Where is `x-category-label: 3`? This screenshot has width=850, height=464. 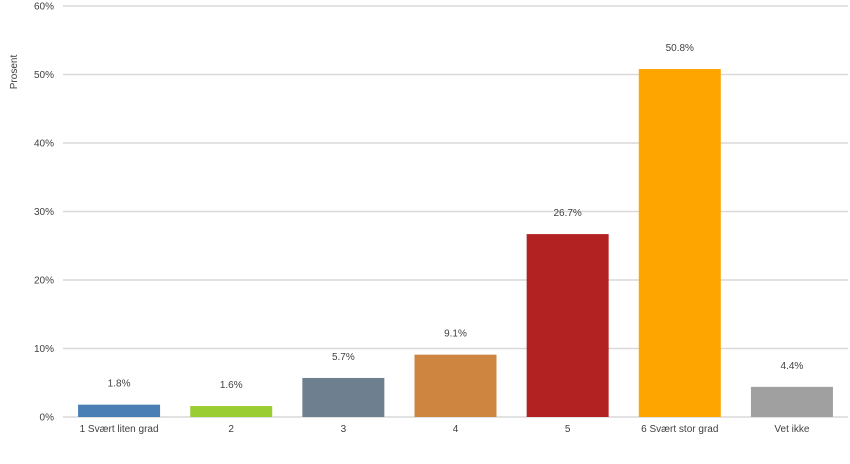 x-category-label: 3 is located at coordinates (344, 429).